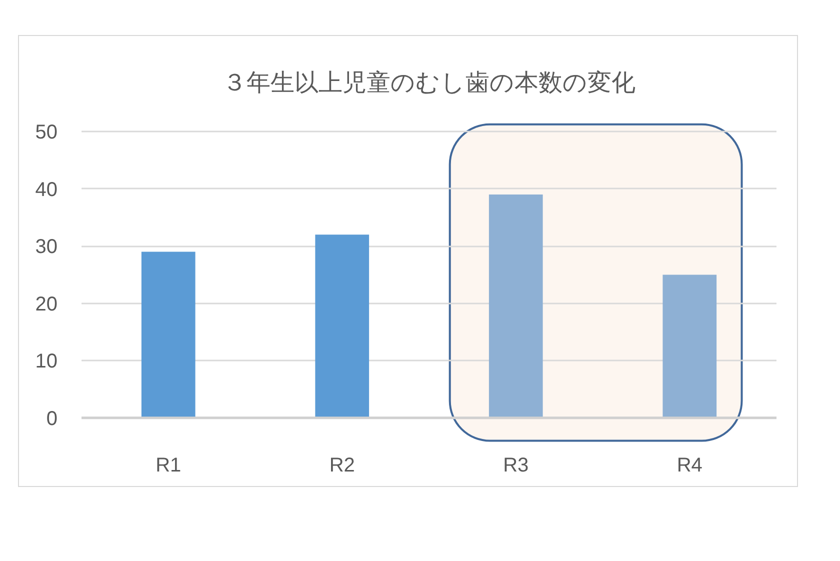  Describe the element at coordinates (516, 465) in the screenshot. I see `x-tick-label: R3` at that location.